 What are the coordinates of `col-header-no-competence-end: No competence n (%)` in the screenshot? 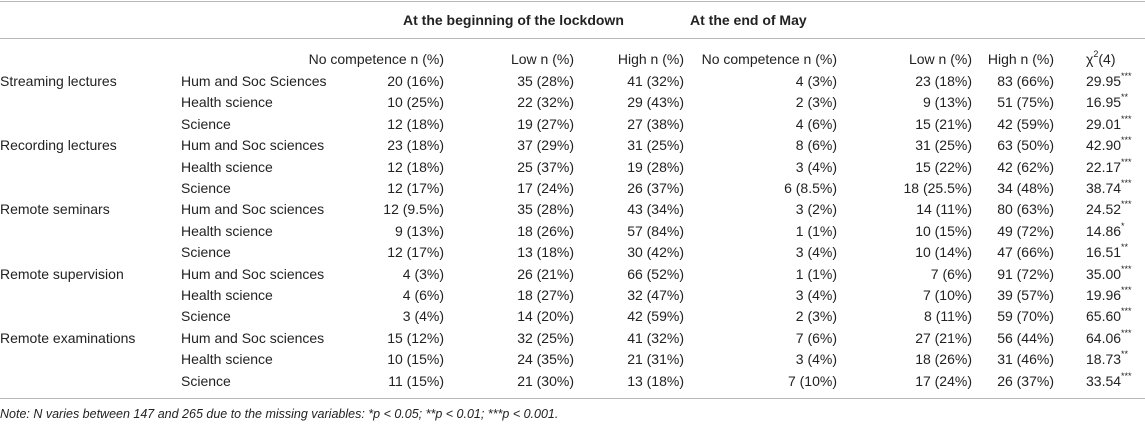 It's located at (769, 59).